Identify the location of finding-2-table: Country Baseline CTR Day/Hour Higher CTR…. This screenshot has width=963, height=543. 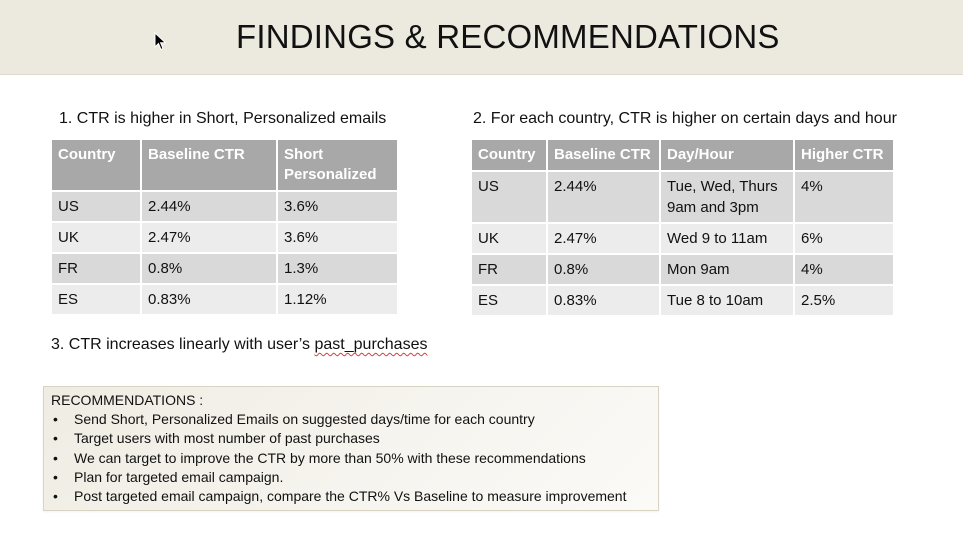
(682, 227).